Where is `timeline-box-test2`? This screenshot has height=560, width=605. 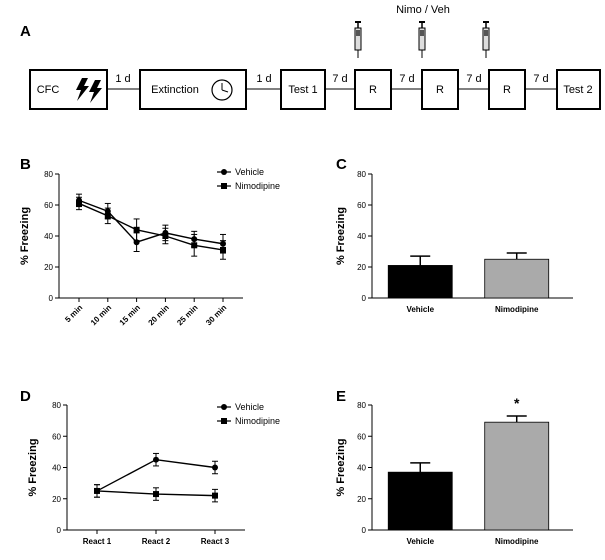 timeline-box-test2 is located at coordinates (578, 89).